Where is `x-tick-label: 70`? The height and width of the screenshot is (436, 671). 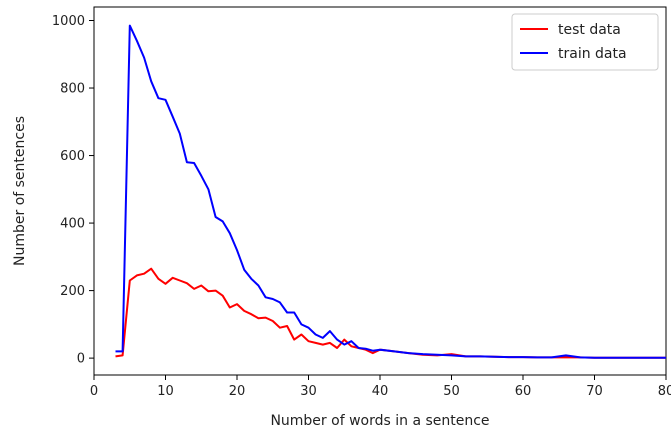 x-tick-label: 70 is located at coordinates (594, 391).